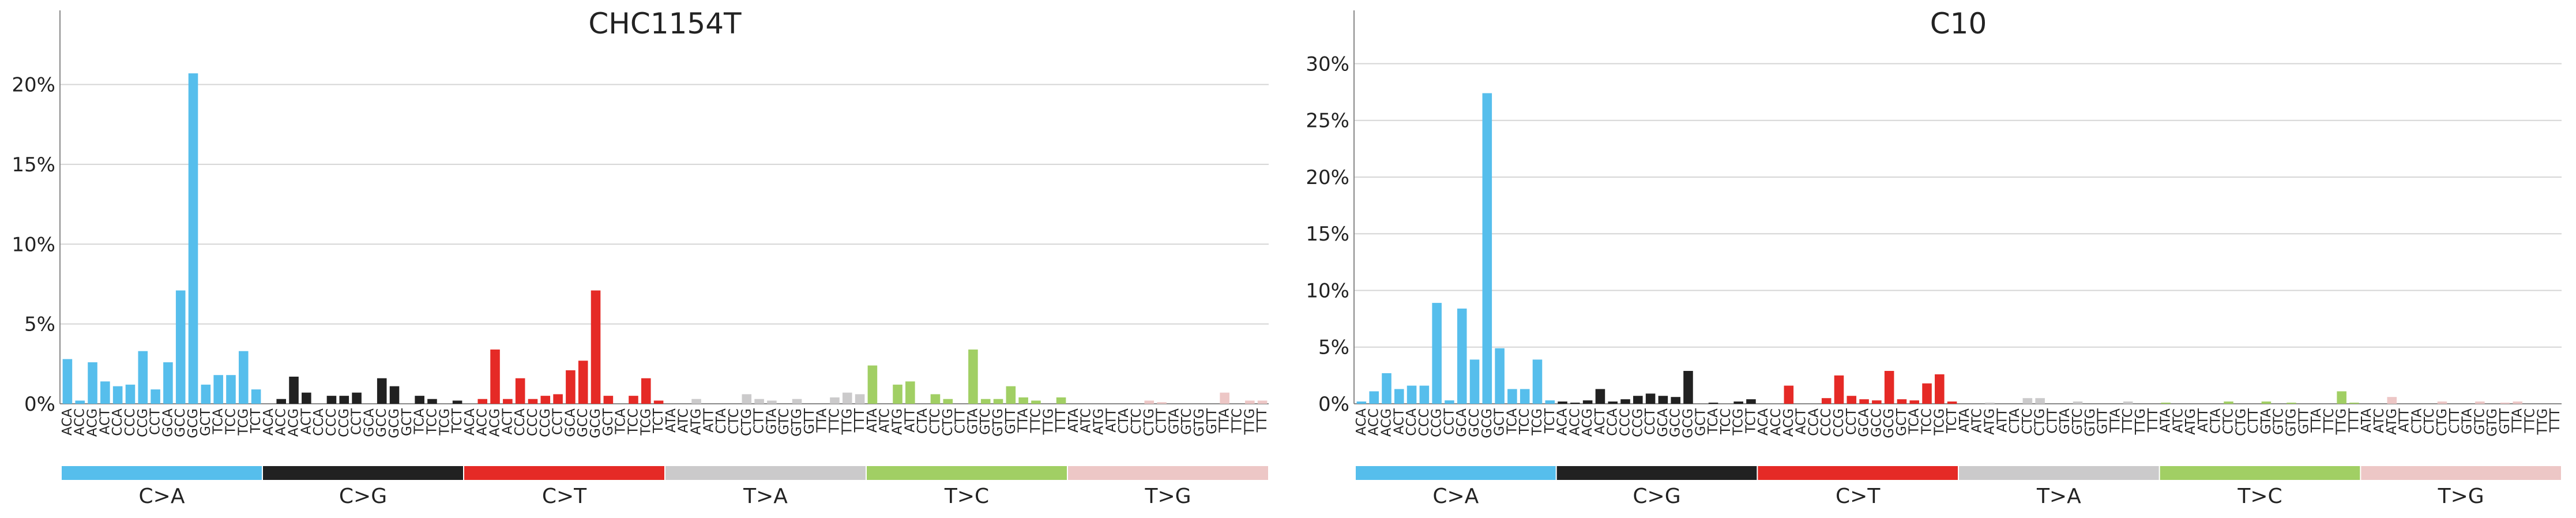 This screenshot has height=518, width=2576. Describe the element at coordinates (1162, 403) in the screenshot. I see `bar-TtoG-CTT` at that location.